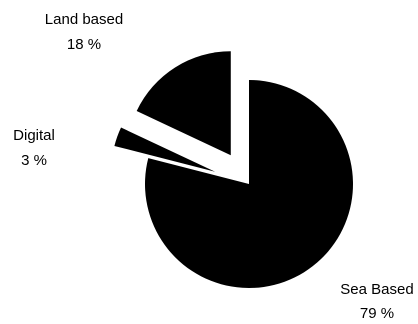  What do you see at coordinates (84, 44) in the screenshot?
I see `slice-label-land-based-value: 18 %` at bounding box center [84, 44].